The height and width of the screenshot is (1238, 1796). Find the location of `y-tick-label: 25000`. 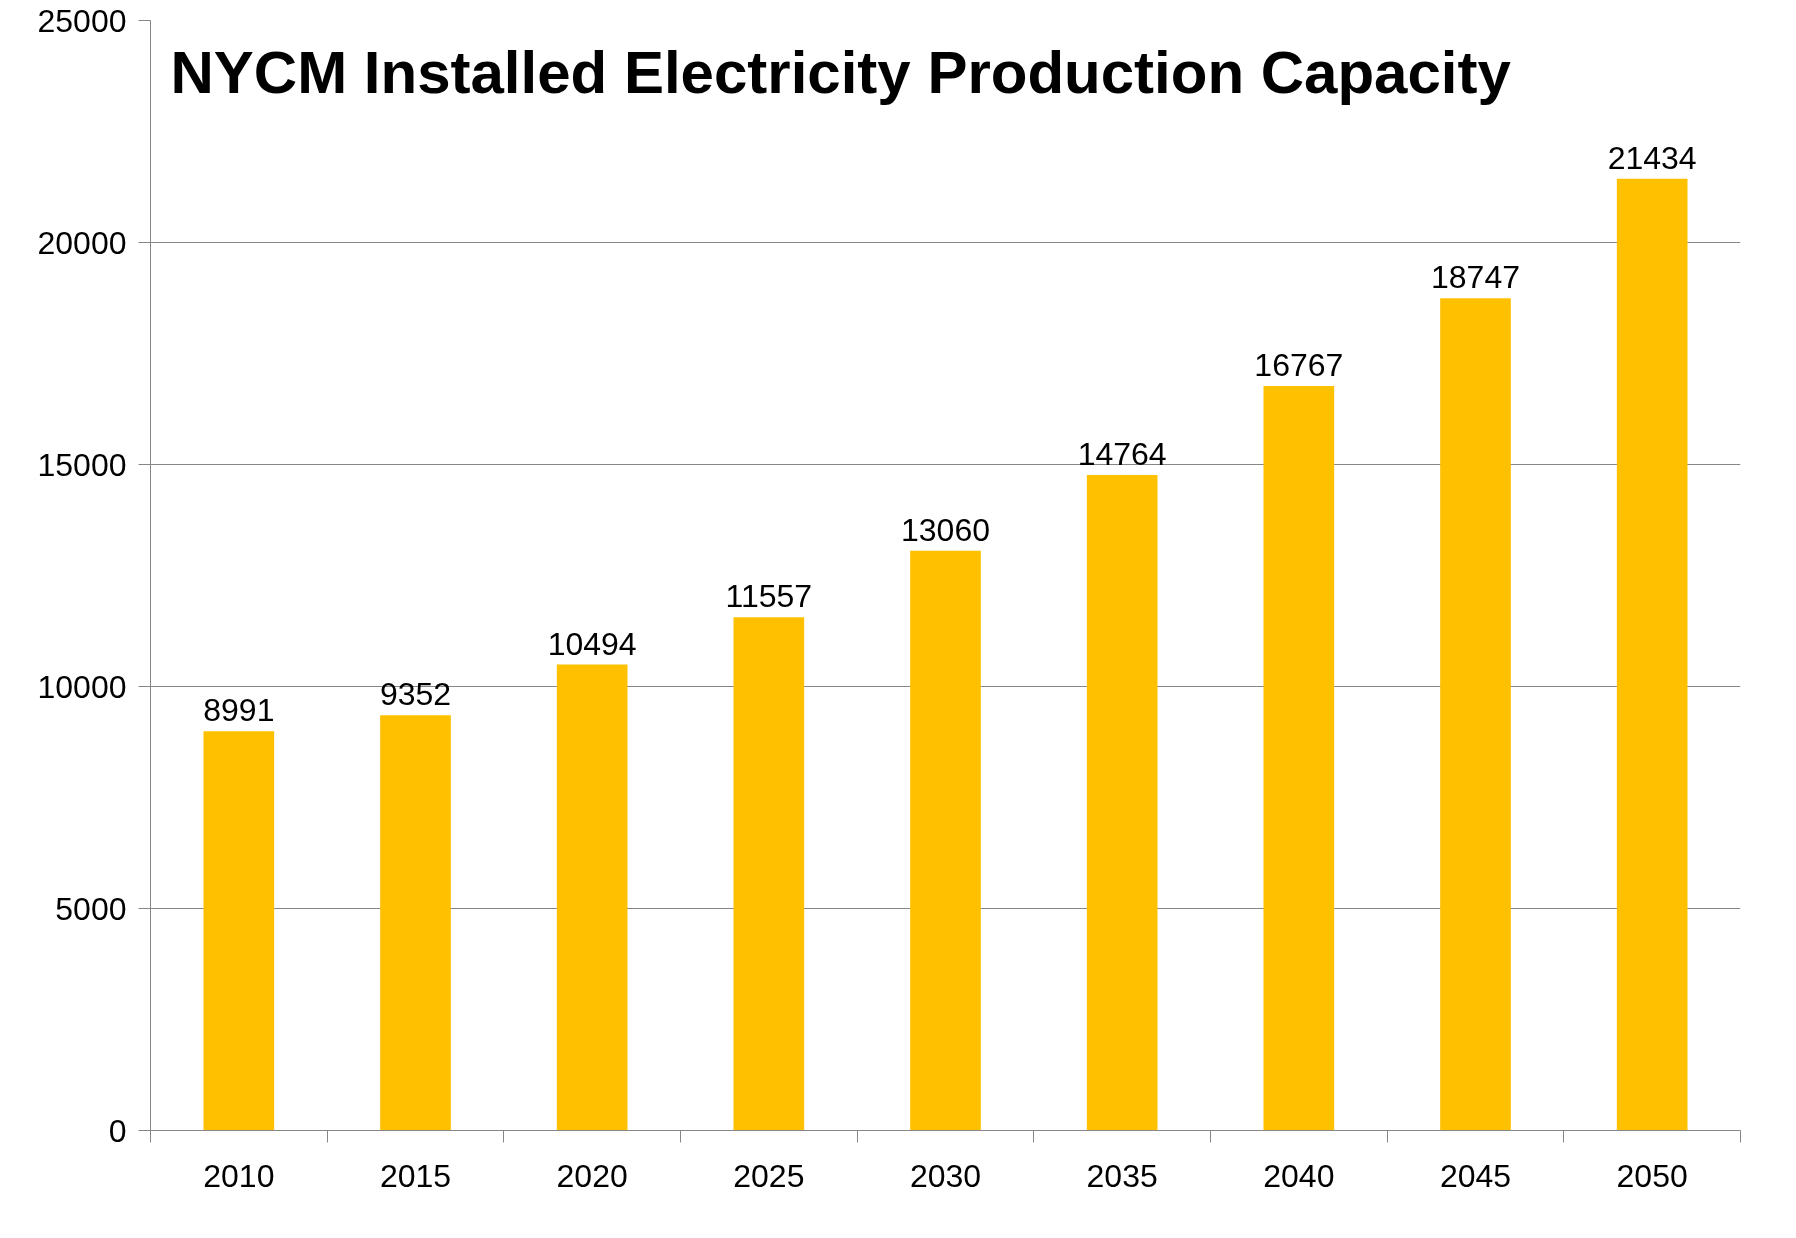

y-tick-label: 25000 is located at coordinates (82, 20).